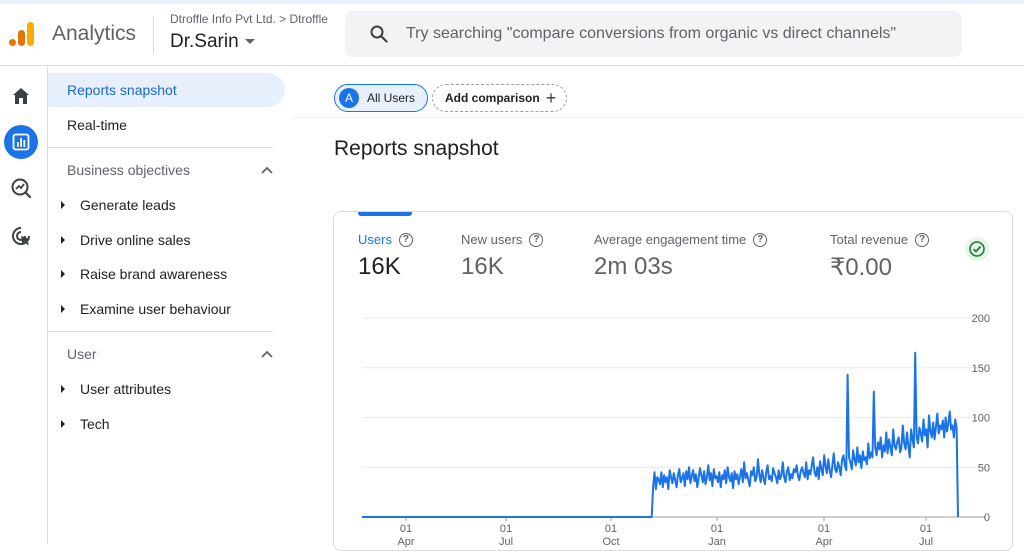 The image size is (1024, 551). I want to click on metric-label: Total revenue, so click(869, 239).